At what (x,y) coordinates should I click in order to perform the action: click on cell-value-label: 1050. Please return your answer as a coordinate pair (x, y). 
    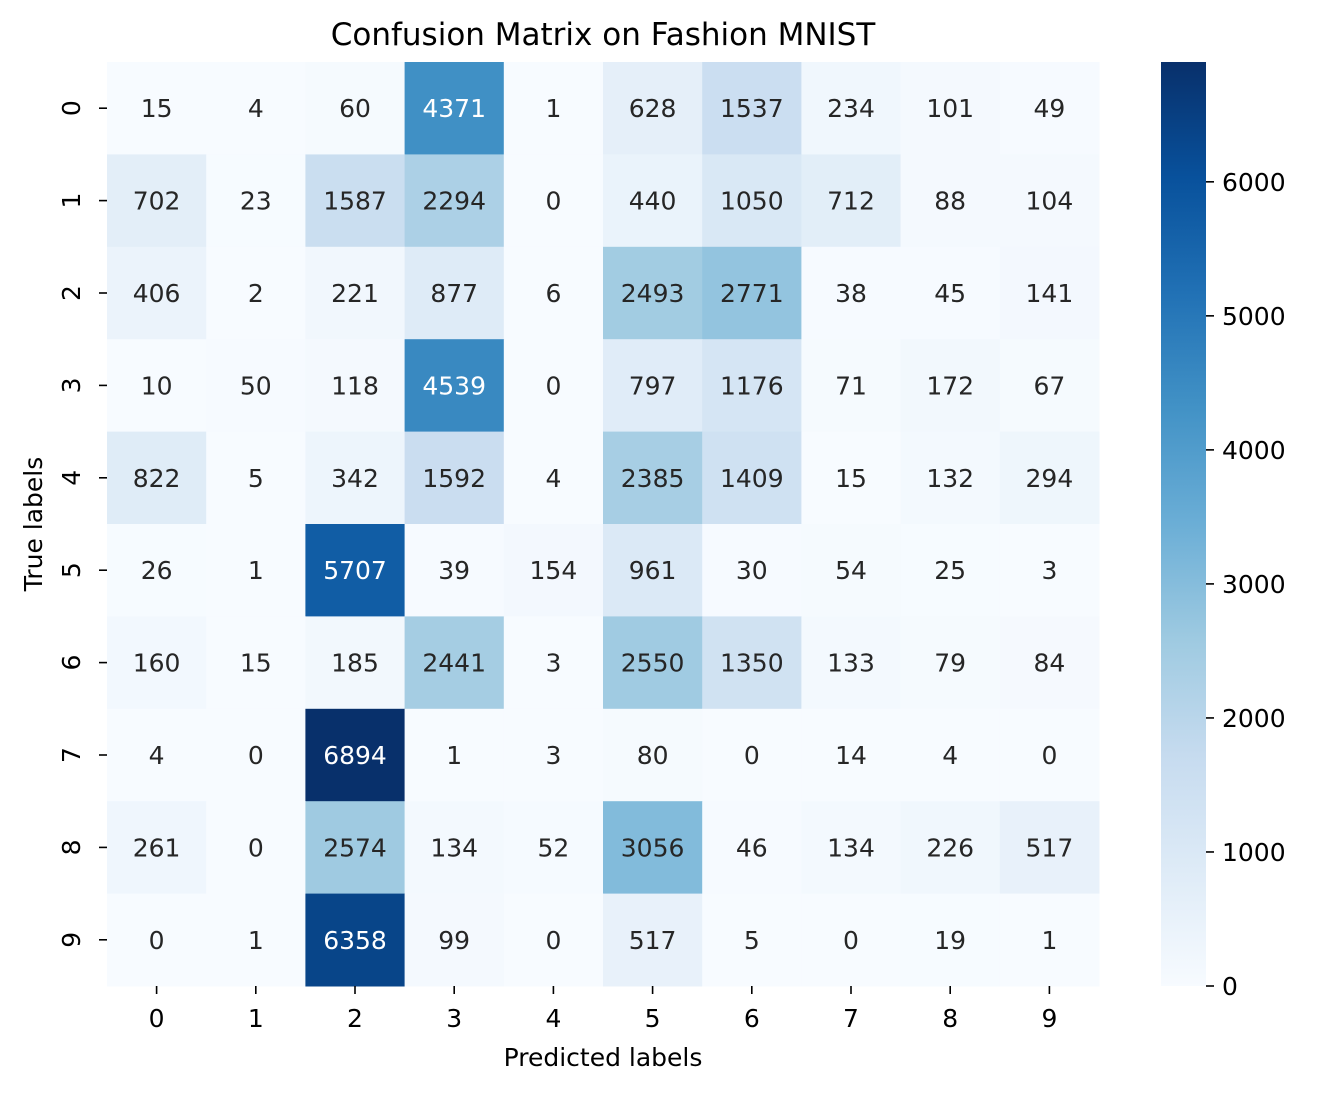
    Looking at the image, I should click on (752, 201).